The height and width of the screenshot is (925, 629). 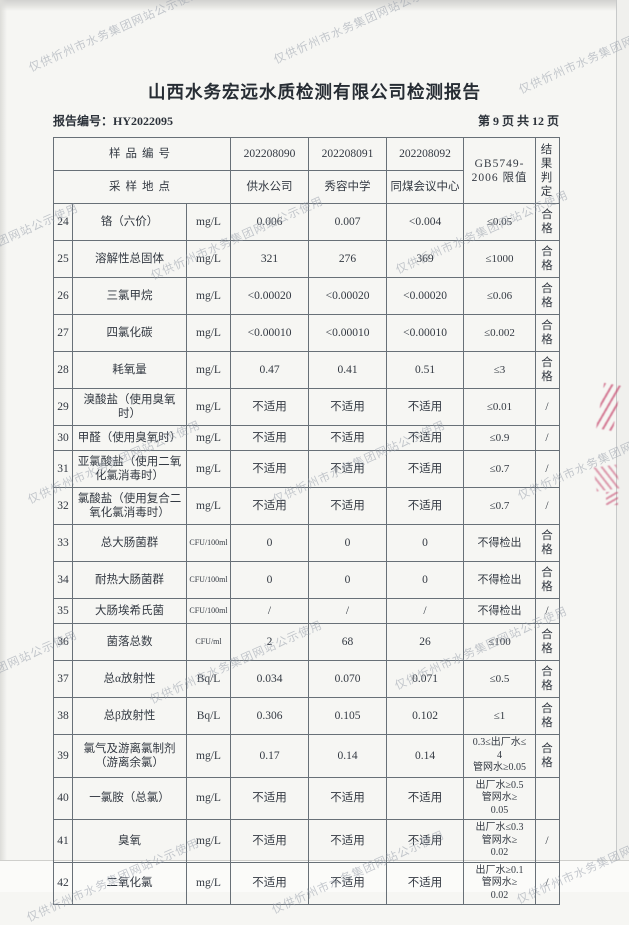 I want to click on row-number-cell: 24, so click(x=63, y=222).